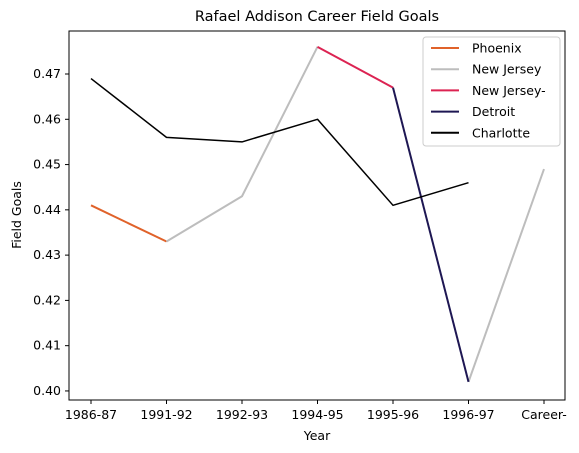 This screenshot has width=579, height=453. I want to click on legend-label: New Jersey, so click(507, 69).